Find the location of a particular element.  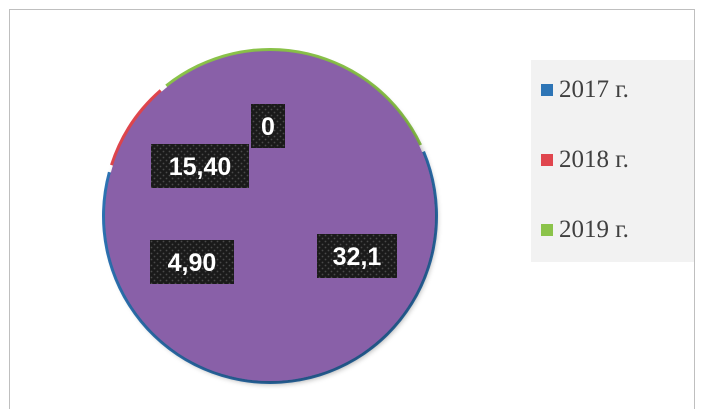

data-label-box: 32,1 is located at coordinates (357, 256).